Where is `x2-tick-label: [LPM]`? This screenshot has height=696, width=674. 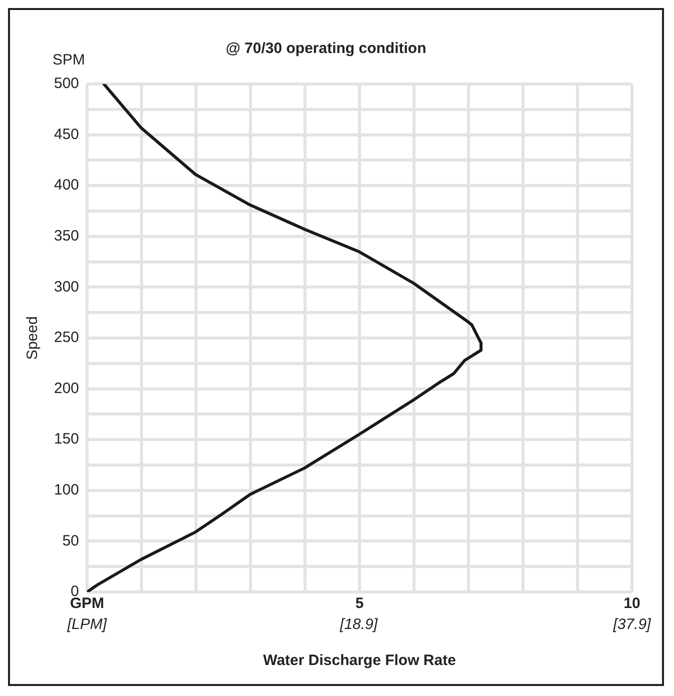 x2-tick-label: [LPM] is located at coordinates (87, 625).